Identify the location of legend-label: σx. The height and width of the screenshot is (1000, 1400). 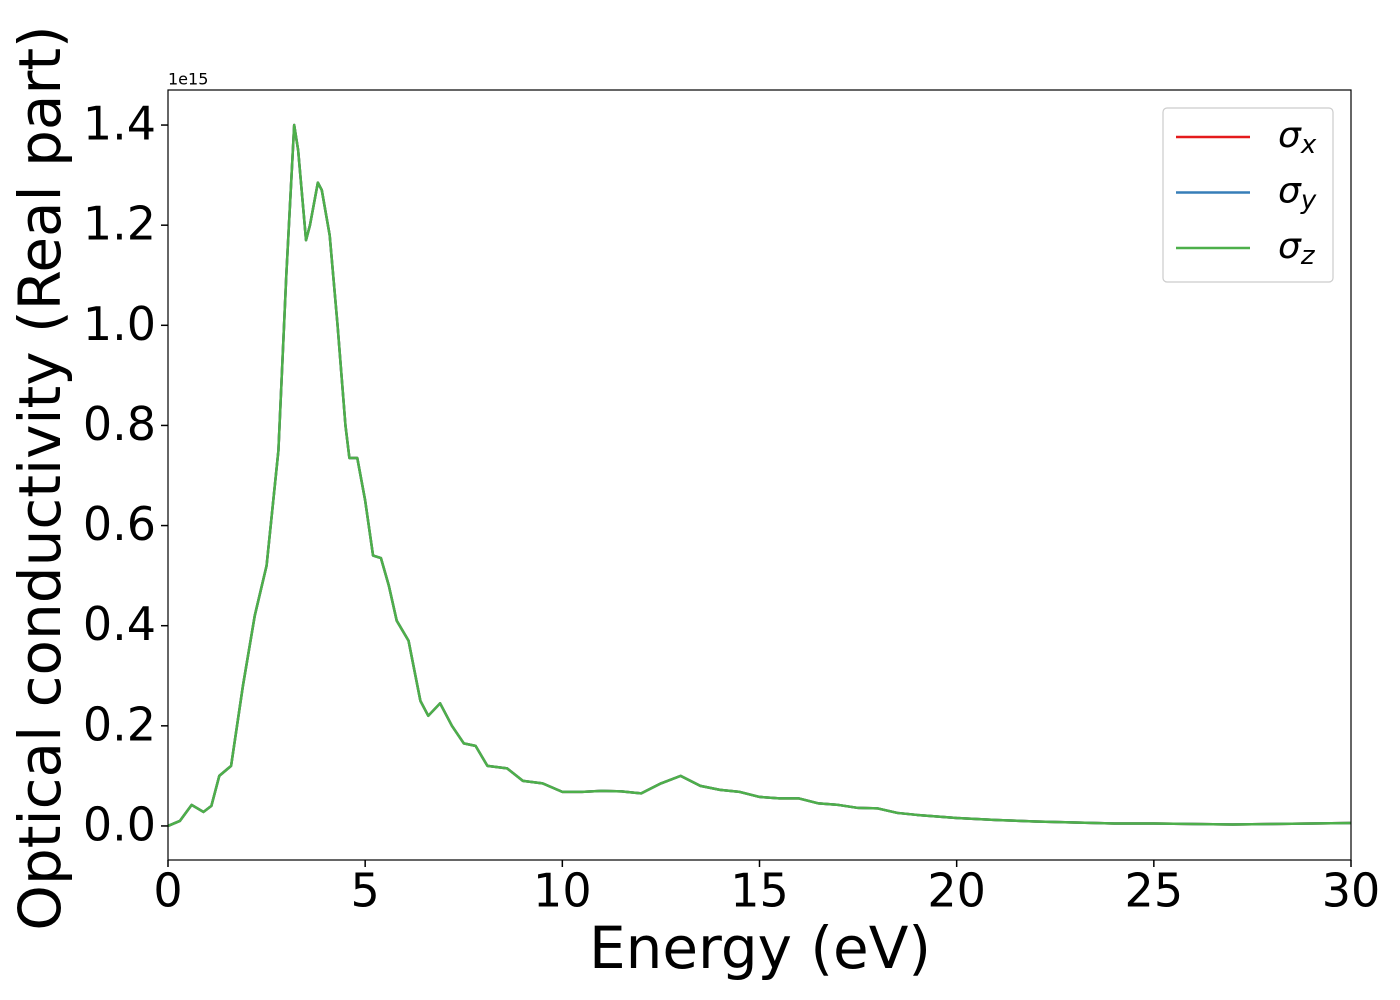
(1297, 137).